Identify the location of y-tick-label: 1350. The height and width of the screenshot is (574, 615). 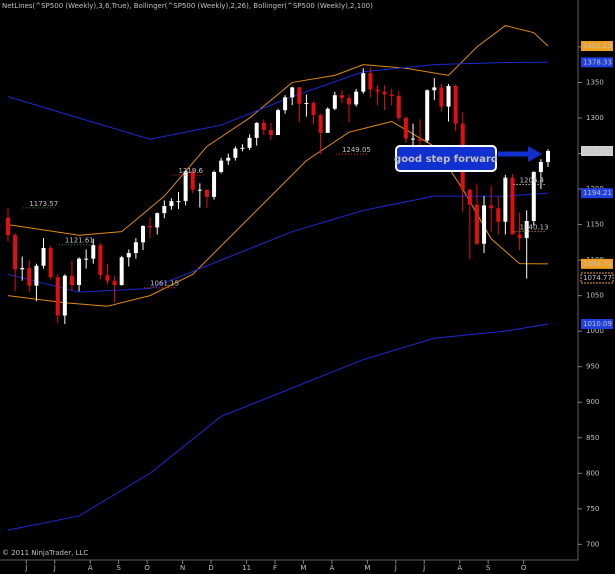
(595, 82).